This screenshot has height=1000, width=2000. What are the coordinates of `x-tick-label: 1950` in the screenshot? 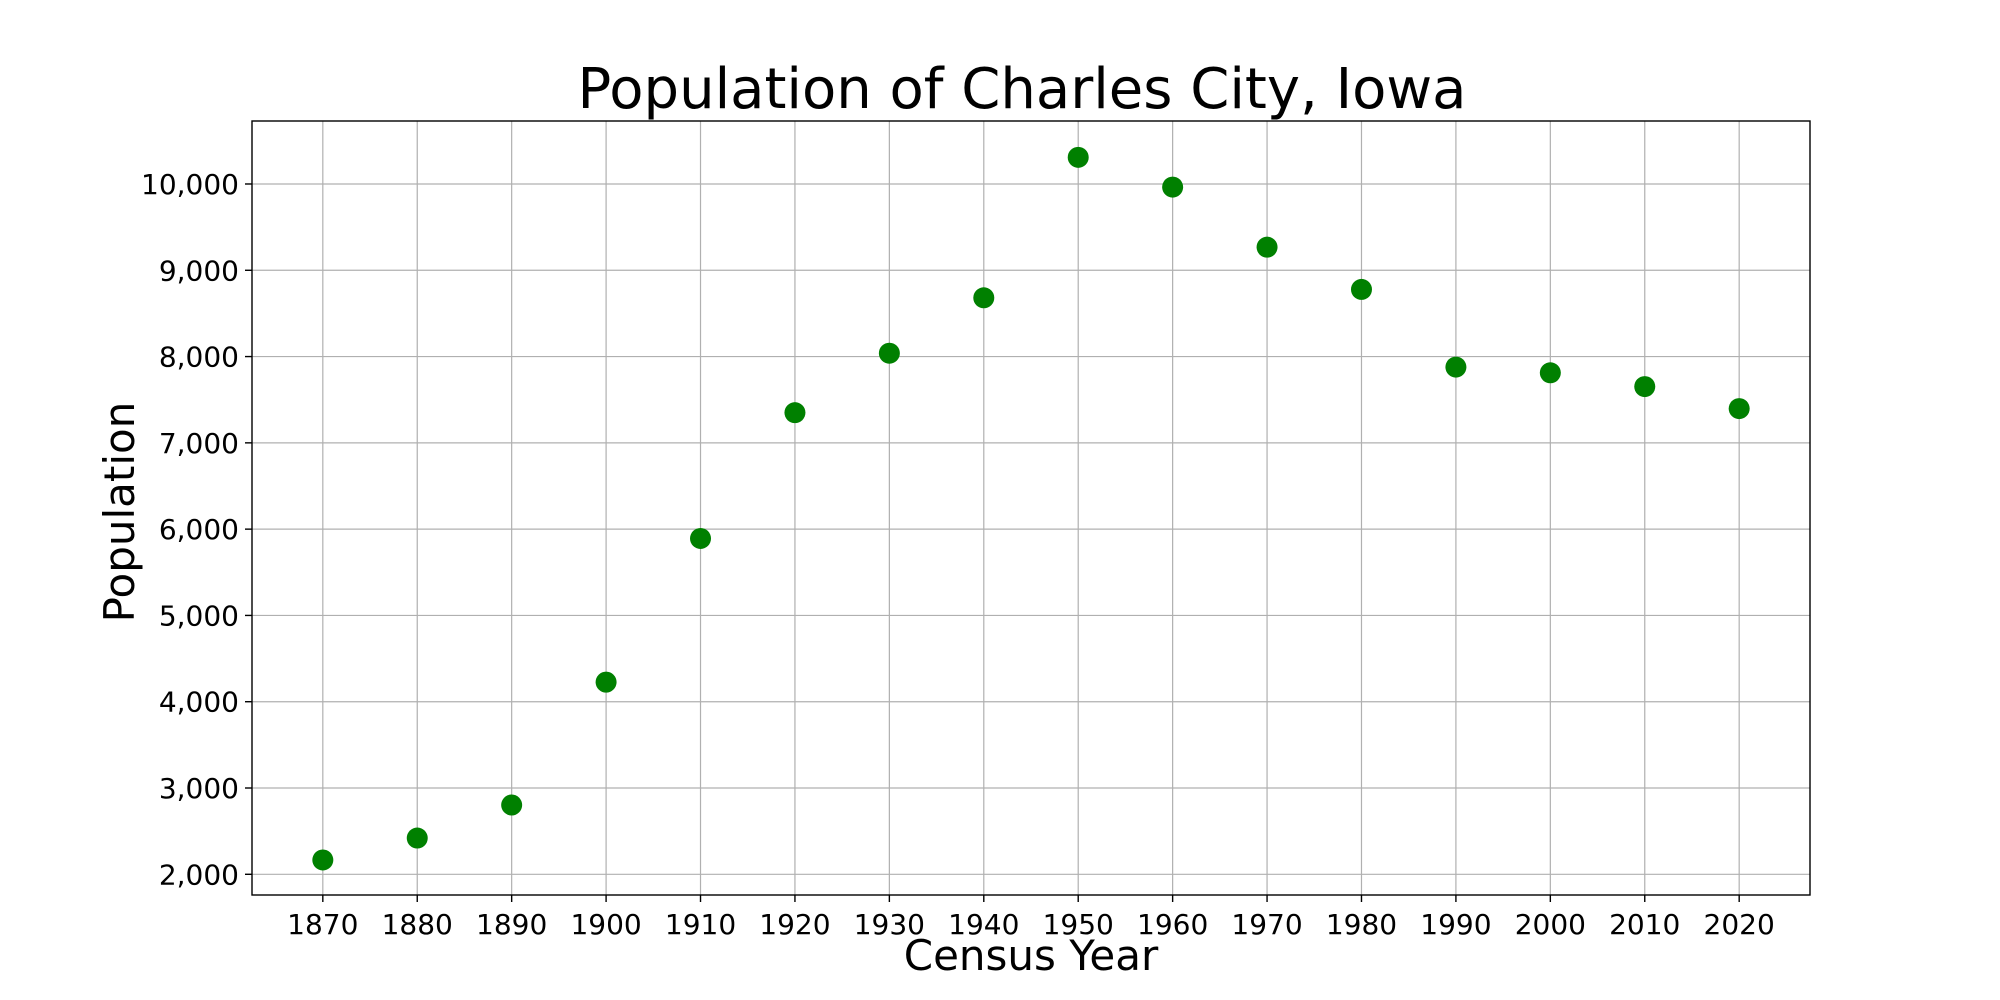 It's located at (1078, 924).